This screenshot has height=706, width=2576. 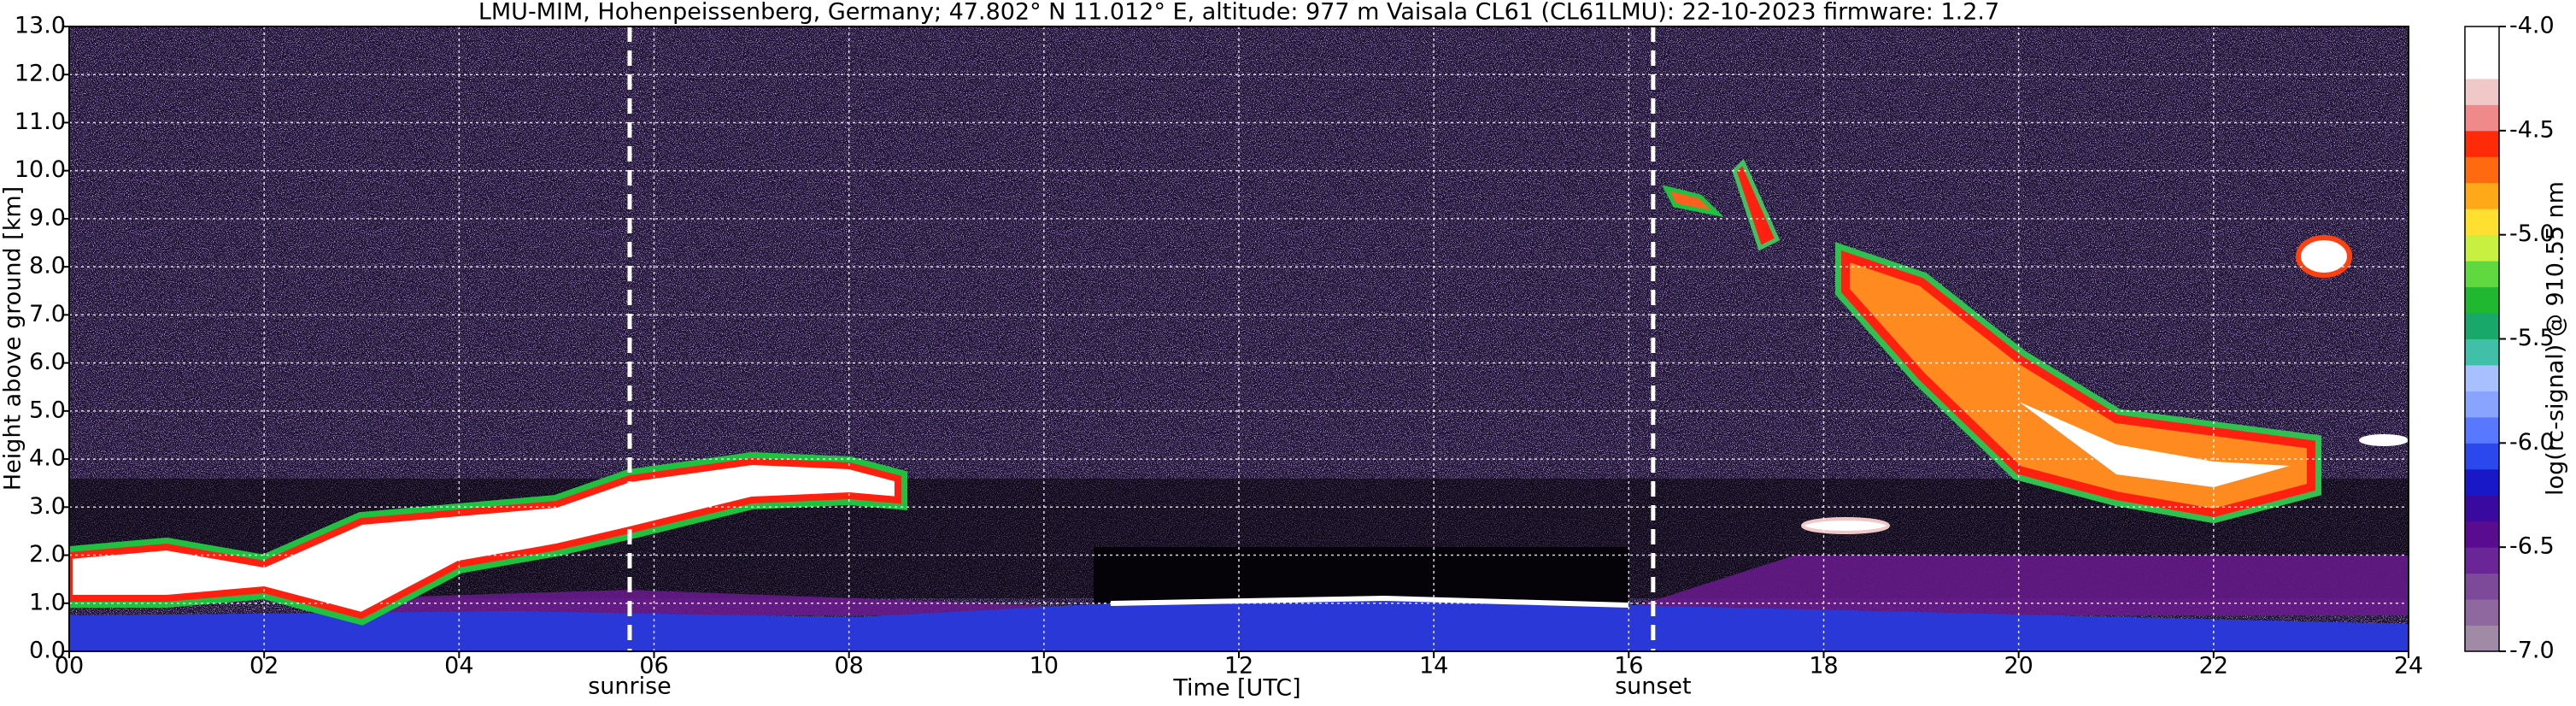 I want to click on colorbar-tick-label: -6.5, so click(x=2532, y=546).